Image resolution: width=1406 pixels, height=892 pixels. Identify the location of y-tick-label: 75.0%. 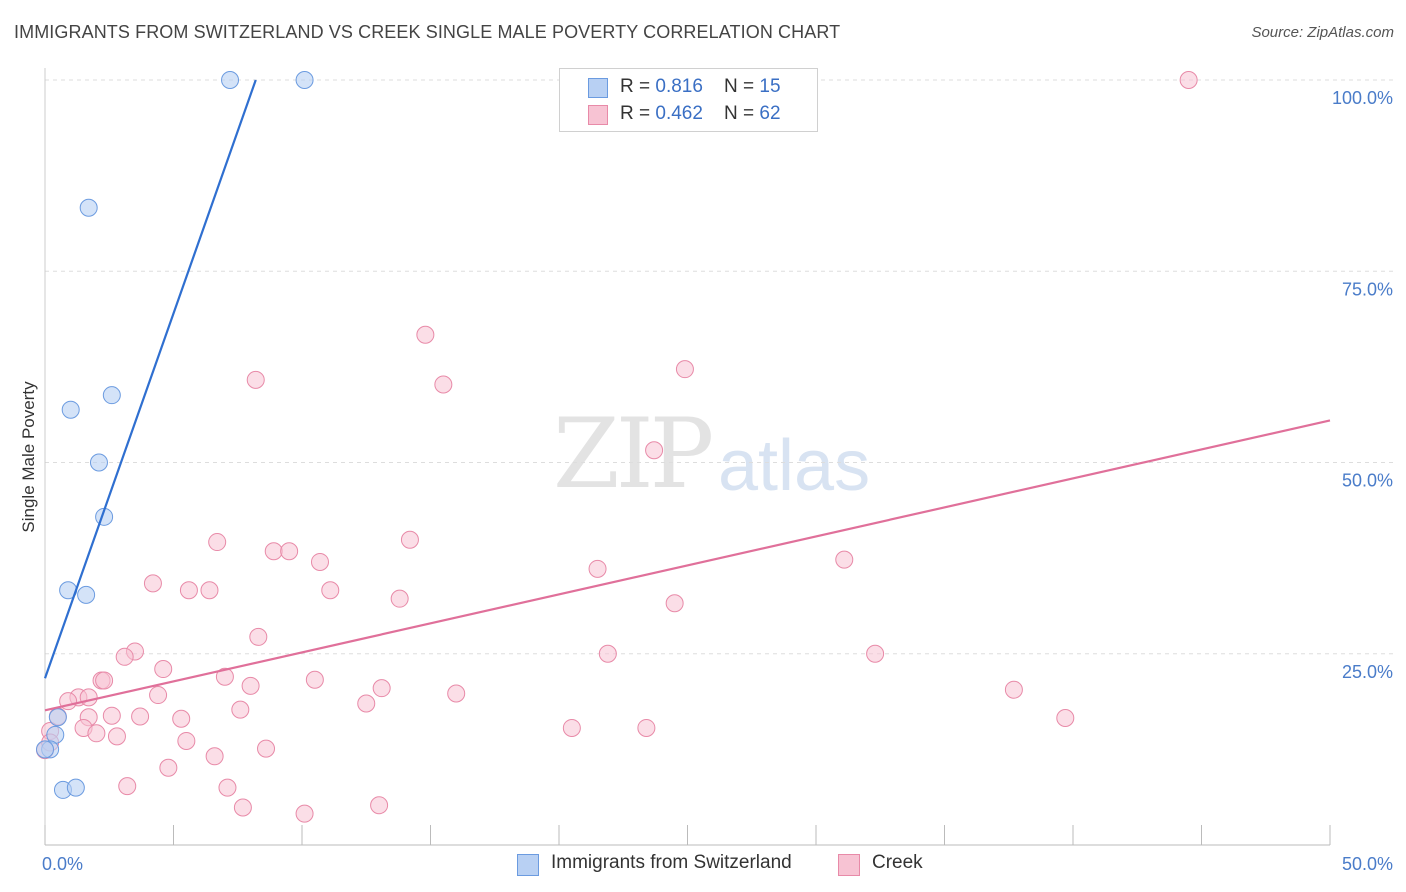
(1367, 289).